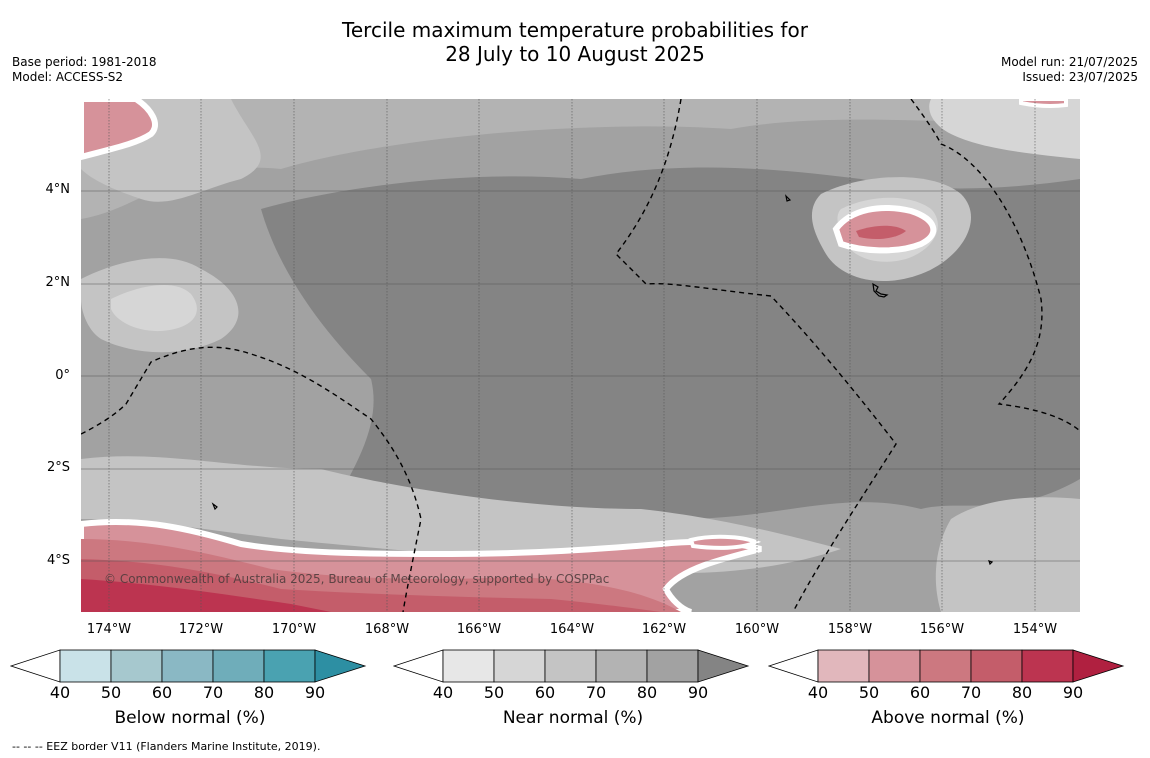  What do you see at coordinates (942, 629) in the screenshot?
I see `lon-tick-156w: 156°W` at bounding box center [942, 629].